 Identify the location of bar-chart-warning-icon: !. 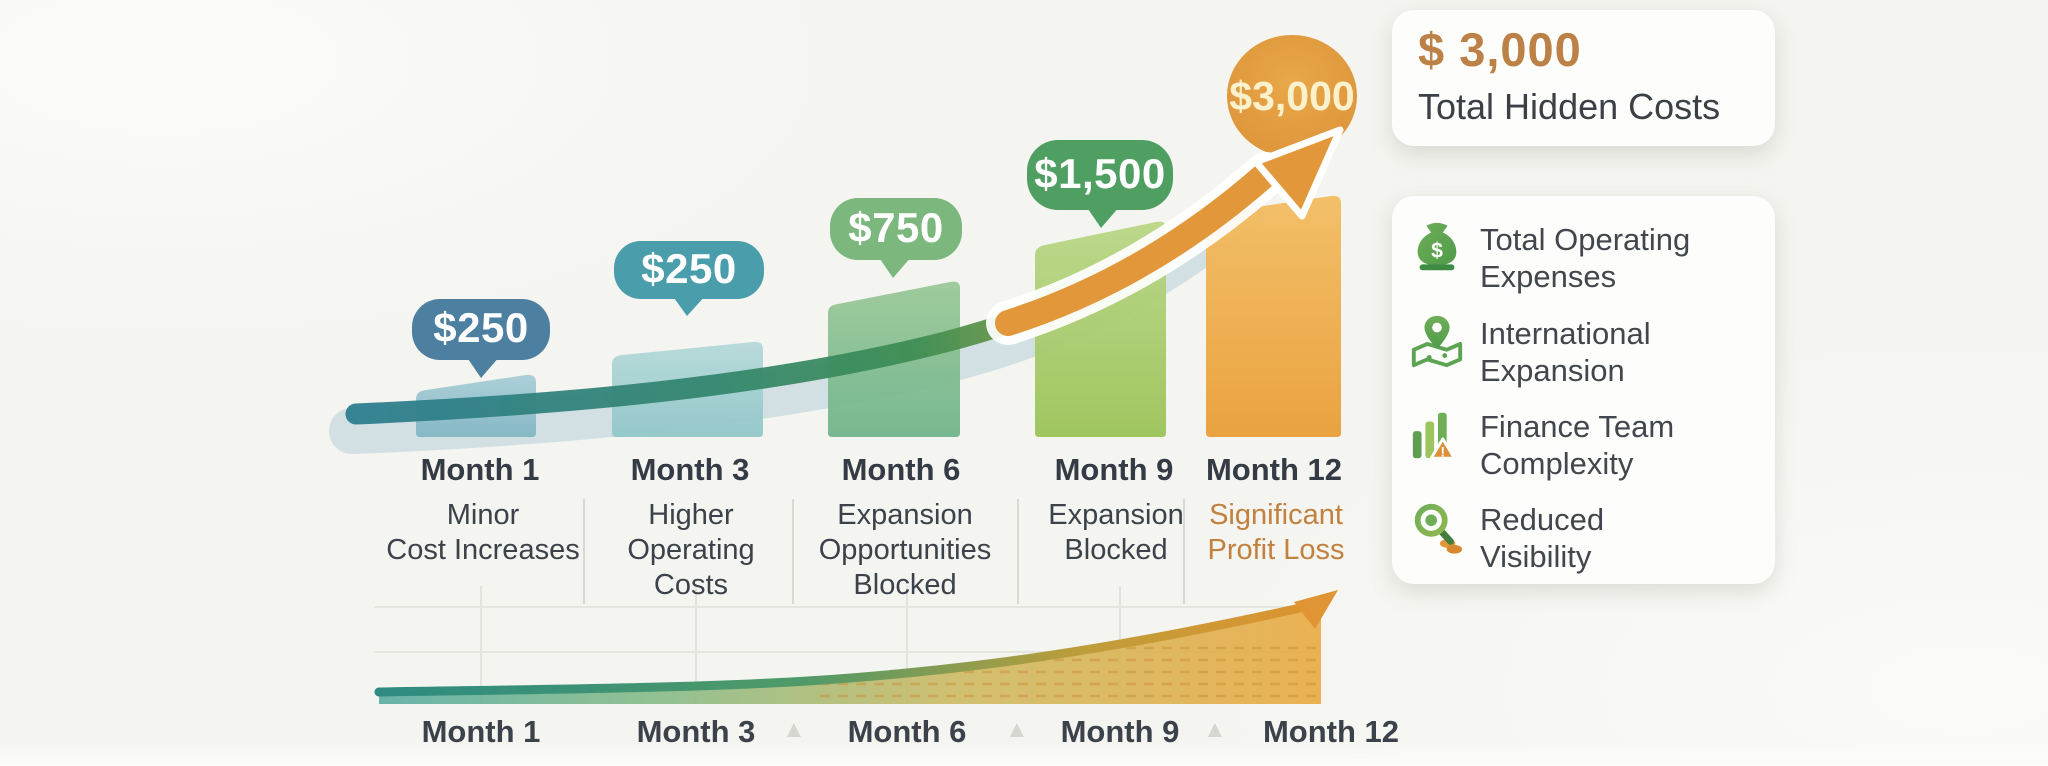
(1434, 436).